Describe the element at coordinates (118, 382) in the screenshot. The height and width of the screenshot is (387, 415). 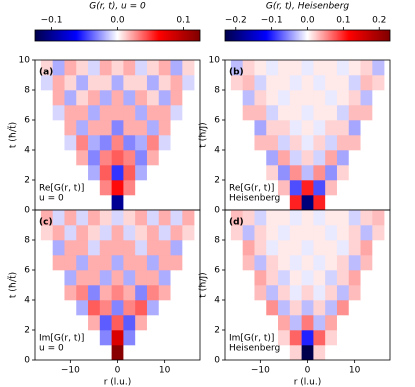
I see `x-axis-label: r (l.u.)` at that location.